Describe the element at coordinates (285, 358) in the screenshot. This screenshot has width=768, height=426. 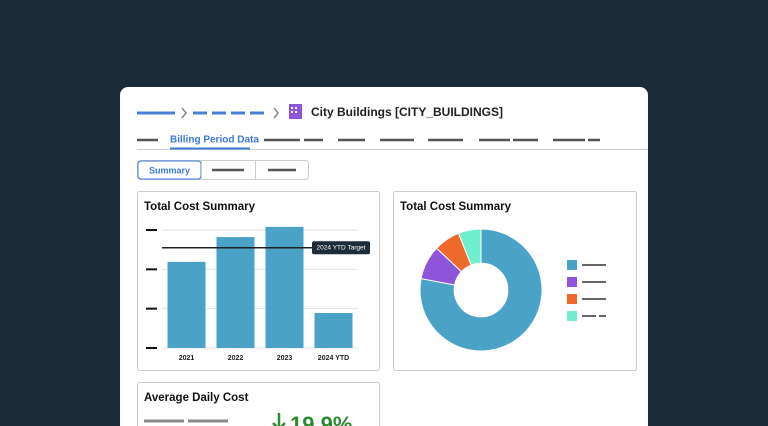
I see `x-tick-label: 2023` at that location.